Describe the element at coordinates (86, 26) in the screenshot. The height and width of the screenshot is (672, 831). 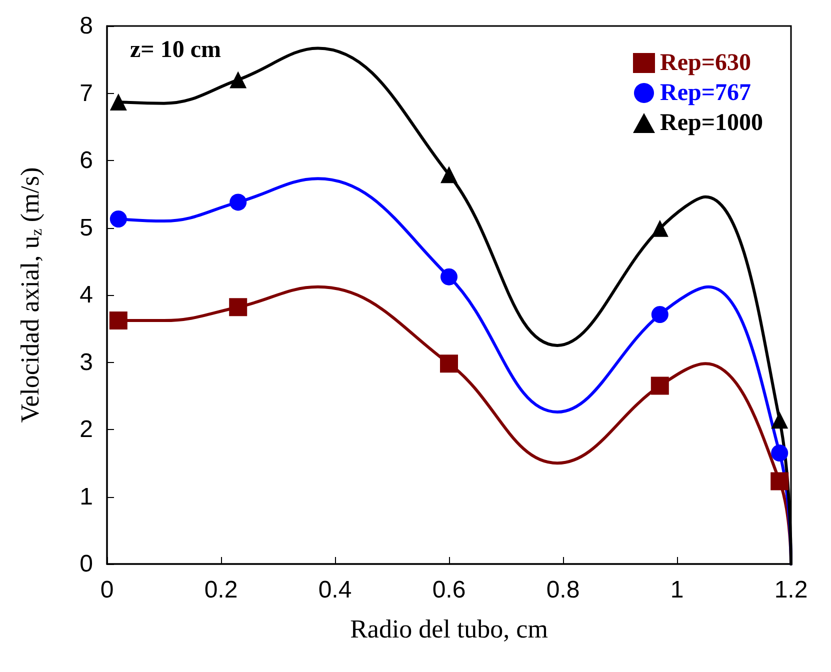
I see `y-tick-label: 8` at that location.